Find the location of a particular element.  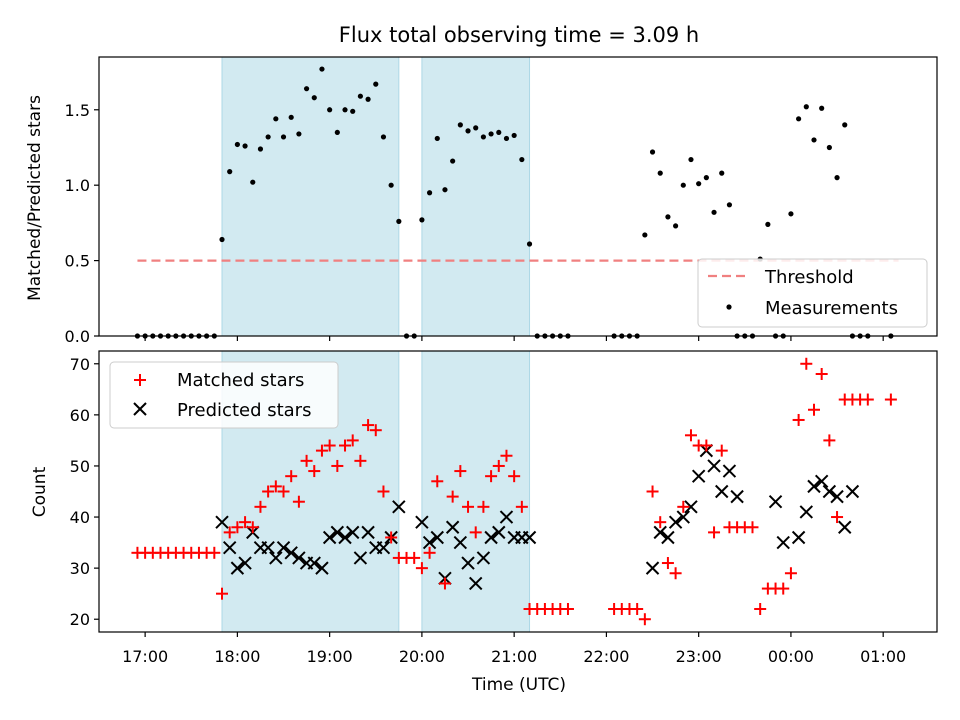

legend-measurements-swatch is located at coordinates (729, 307).